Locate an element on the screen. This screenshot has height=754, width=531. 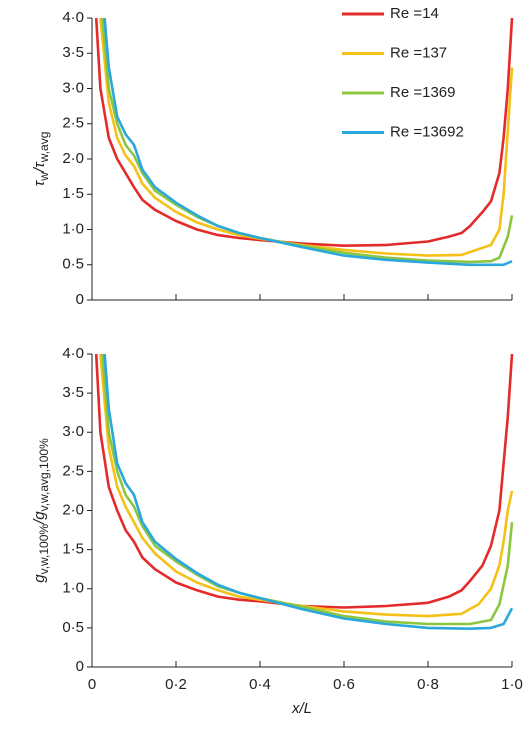
x-tick-label: 0·4 is located at coordinates (260, 684).